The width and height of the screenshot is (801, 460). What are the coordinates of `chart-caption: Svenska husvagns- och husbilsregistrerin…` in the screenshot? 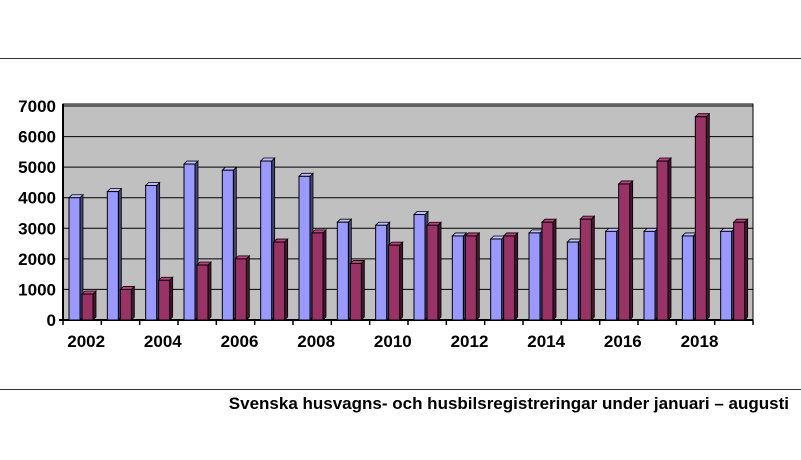 It's located at (508, 403).